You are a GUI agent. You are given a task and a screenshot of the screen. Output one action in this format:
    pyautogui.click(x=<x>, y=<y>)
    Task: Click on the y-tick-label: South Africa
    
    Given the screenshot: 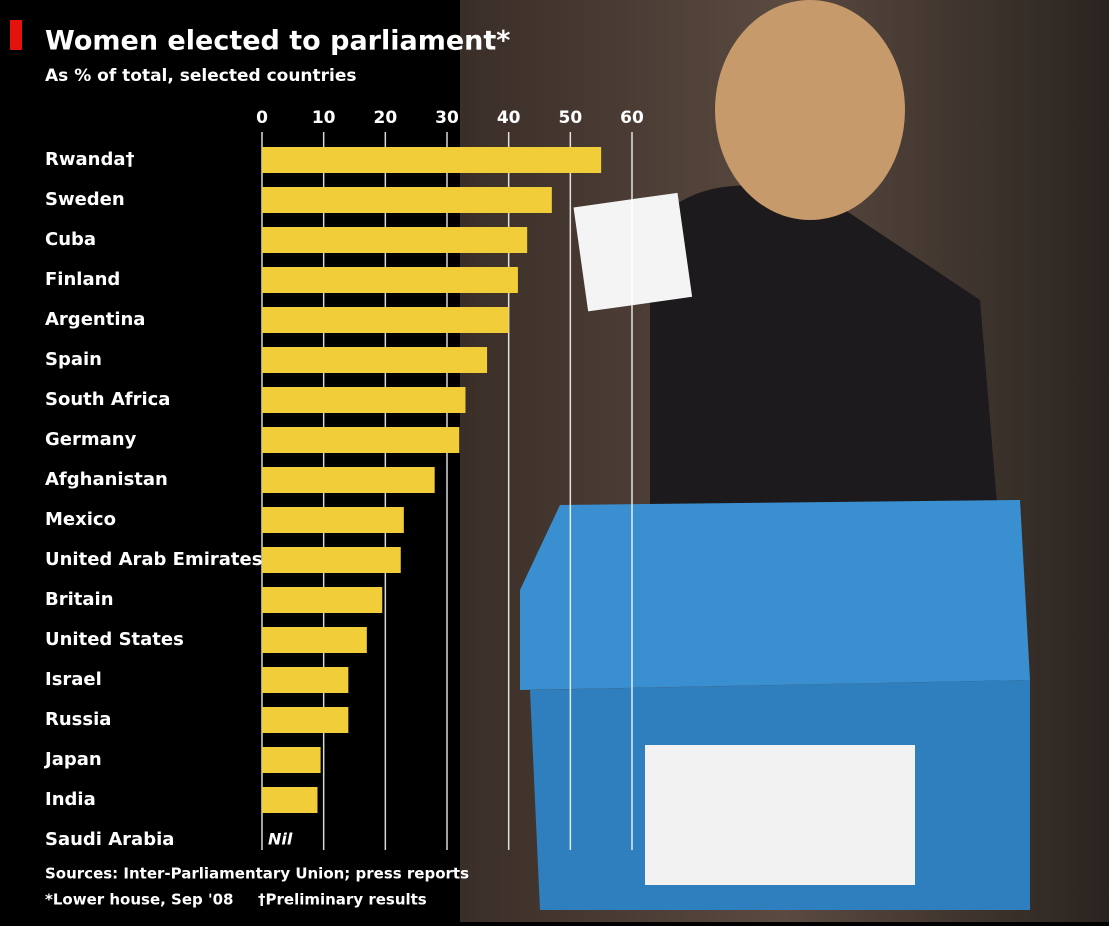 What is the action you would take?
    pyautogui.click(x=107, y=399)
    